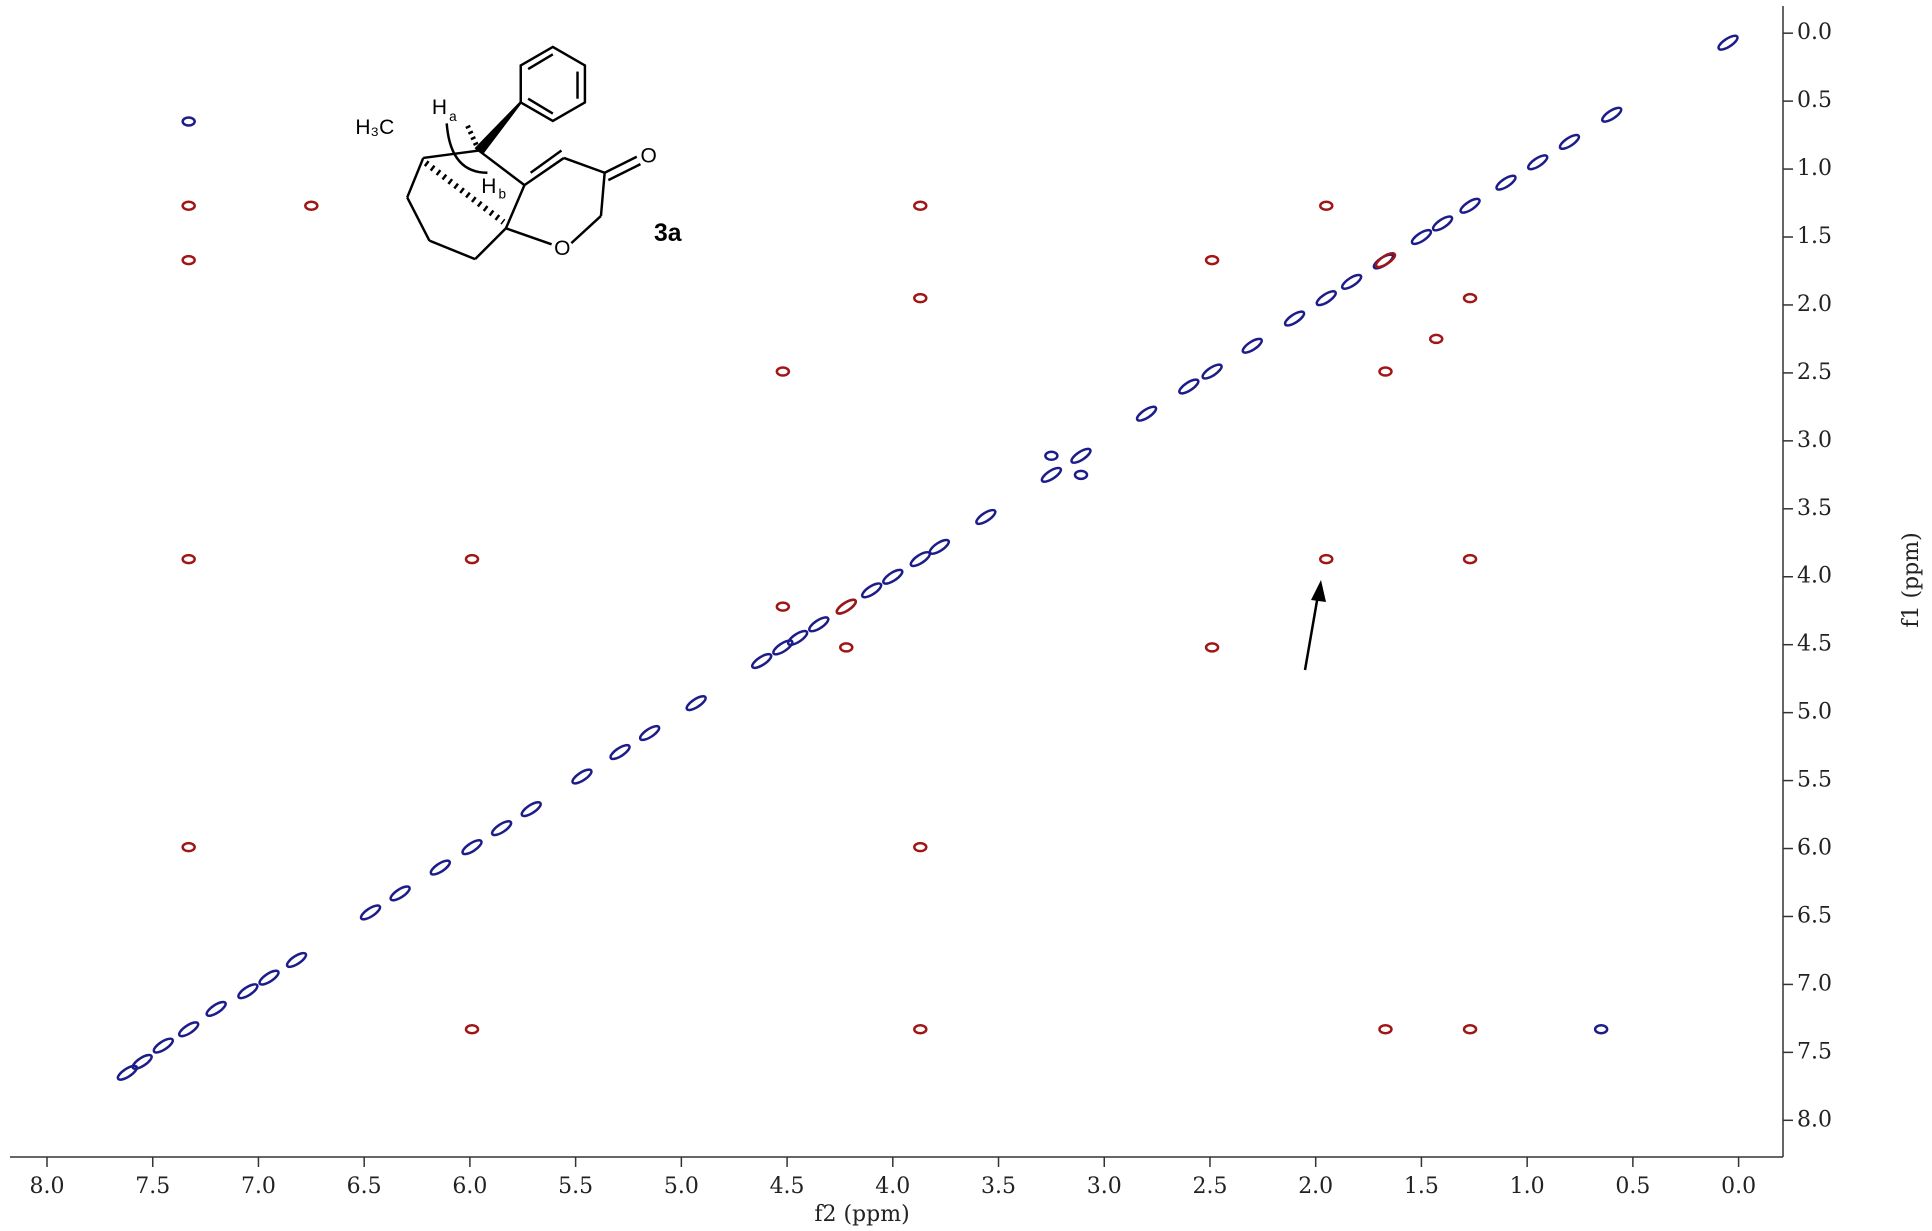  Describe the element at coordinates (1814, 712) in the screenshot. I see `y-tick-label: 5.0` at that location.